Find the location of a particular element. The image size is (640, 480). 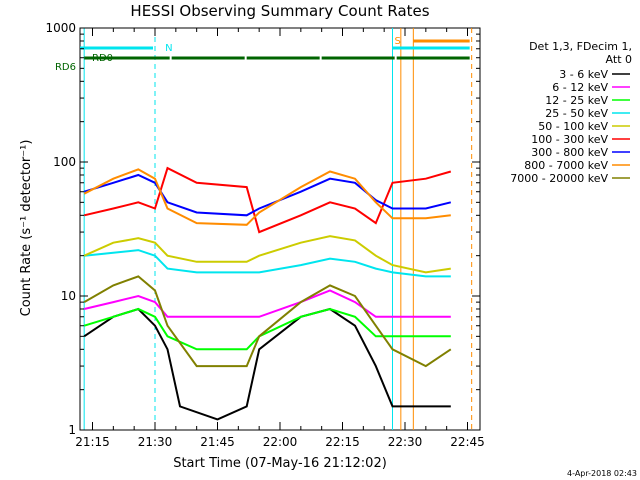

flag-label-s: S is located at coordinates (398, 41).